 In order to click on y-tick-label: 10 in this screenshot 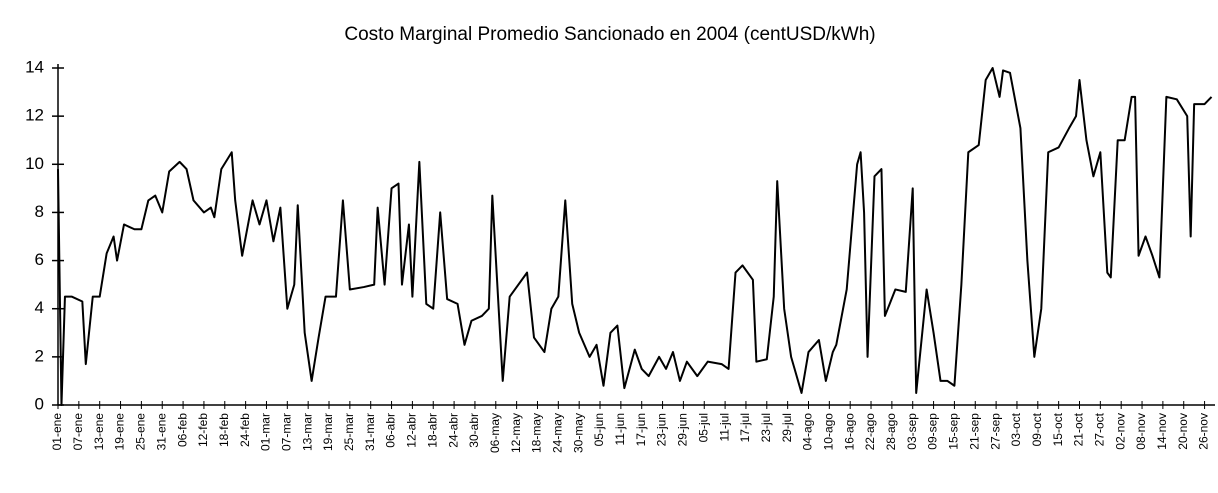, I will do `click(34, 163)`.